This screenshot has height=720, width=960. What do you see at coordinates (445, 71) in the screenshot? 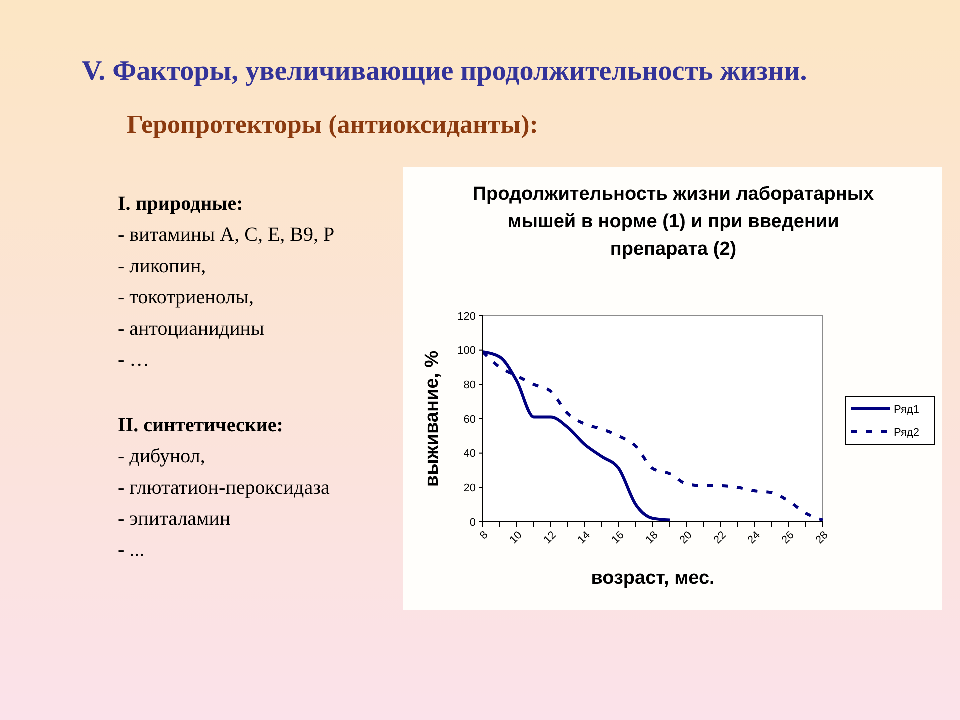
I see `text: V. Факторы, увеличивающие продолжительность жизни.` at bounding box center [445, 71].